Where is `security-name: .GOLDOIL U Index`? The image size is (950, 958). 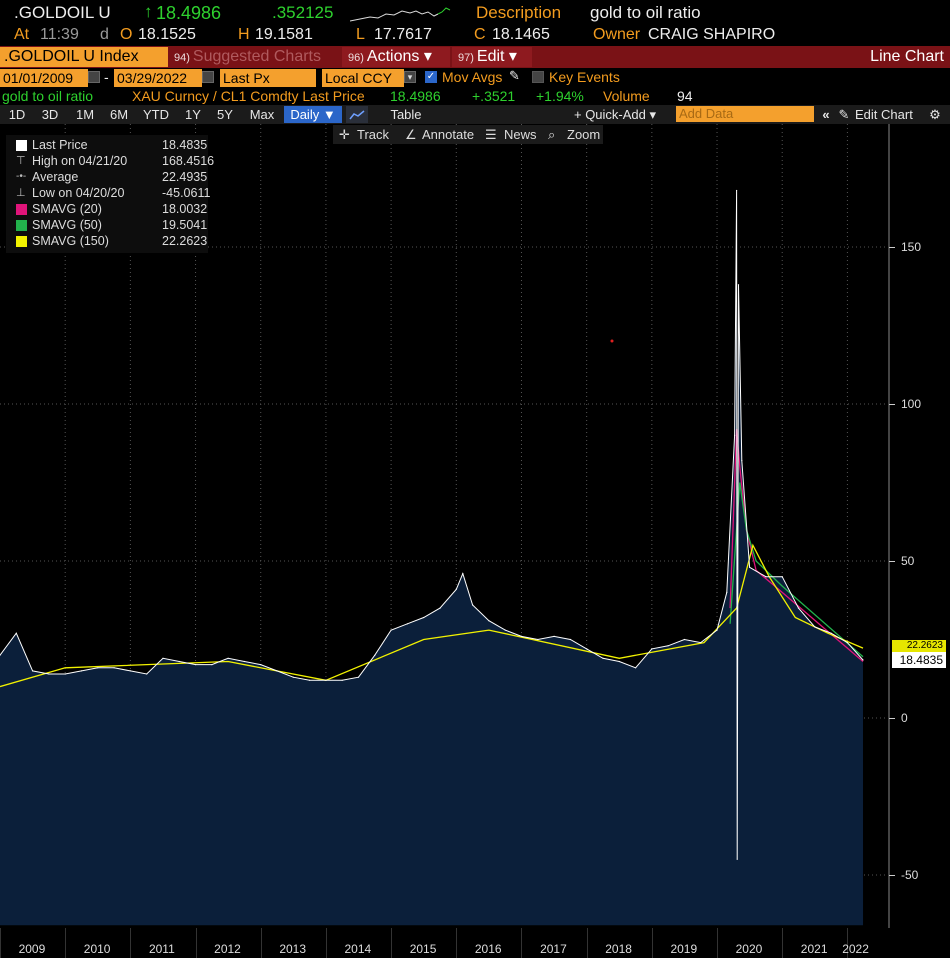
security-name: .GOLDOIL U Index is located at coordinates (84, 57).